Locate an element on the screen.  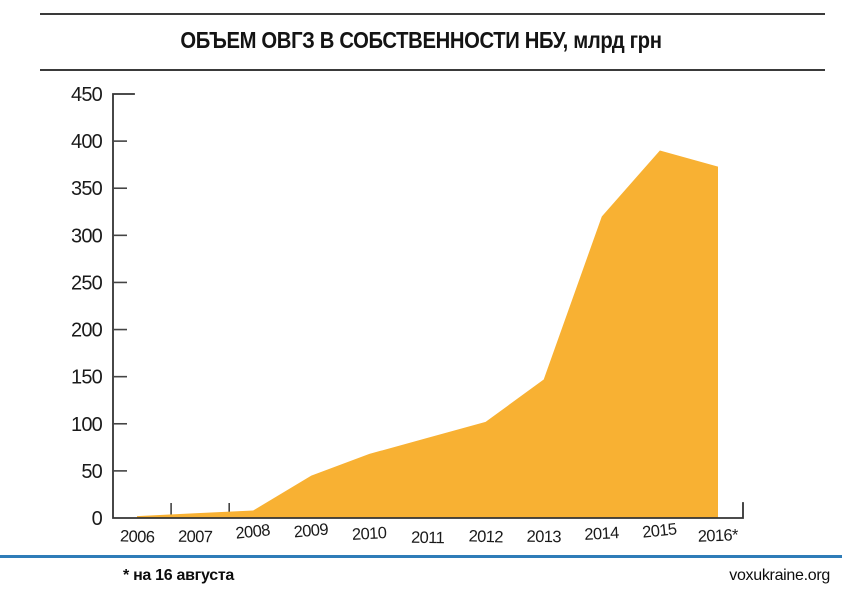
x-axis-label: 2016* is located at coordinates (718, 535).